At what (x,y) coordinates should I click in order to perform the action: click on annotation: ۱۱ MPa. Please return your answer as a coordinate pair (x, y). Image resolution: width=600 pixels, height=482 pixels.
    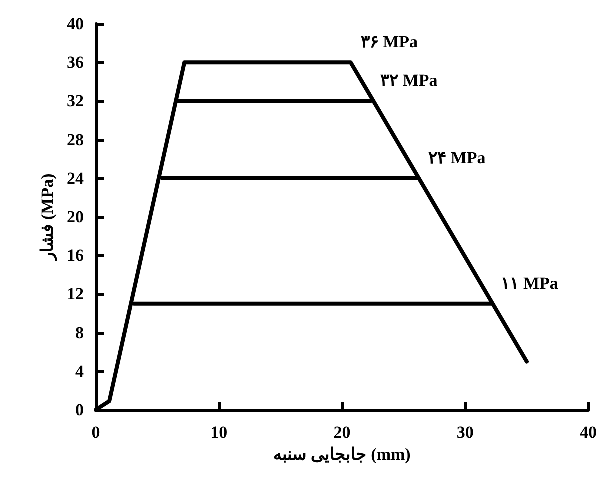
    Looking at the image, I should click on (530, 283).